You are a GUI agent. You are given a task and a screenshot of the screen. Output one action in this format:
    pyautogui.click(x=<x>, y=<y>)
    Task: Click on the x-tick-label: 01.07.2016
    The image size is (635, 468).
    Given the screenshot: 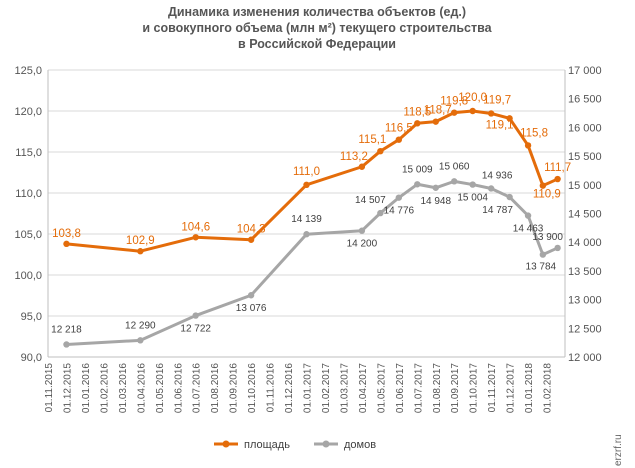 What is the action you would take?
    pyautogui.click(x=197, y=388)
    